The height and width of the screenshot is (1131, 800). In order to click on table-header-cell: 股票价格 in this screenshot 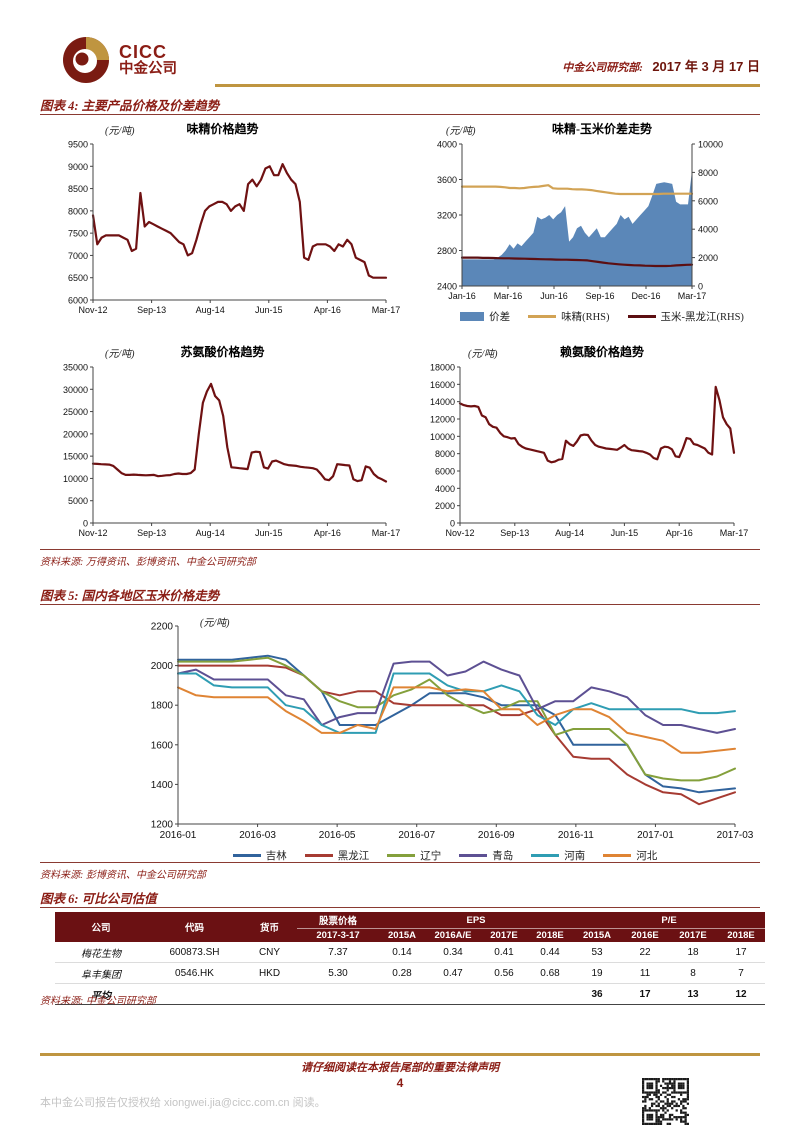, I will do `click(338, 920)`.